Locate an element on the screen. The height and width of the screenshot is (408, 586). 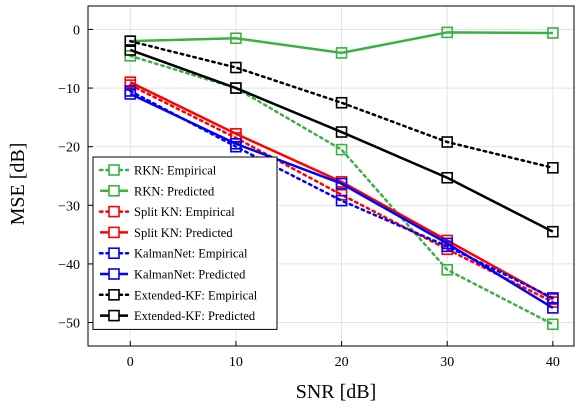
legend-label: KalmanNet: Predicted is located at coordinates (190, 275).